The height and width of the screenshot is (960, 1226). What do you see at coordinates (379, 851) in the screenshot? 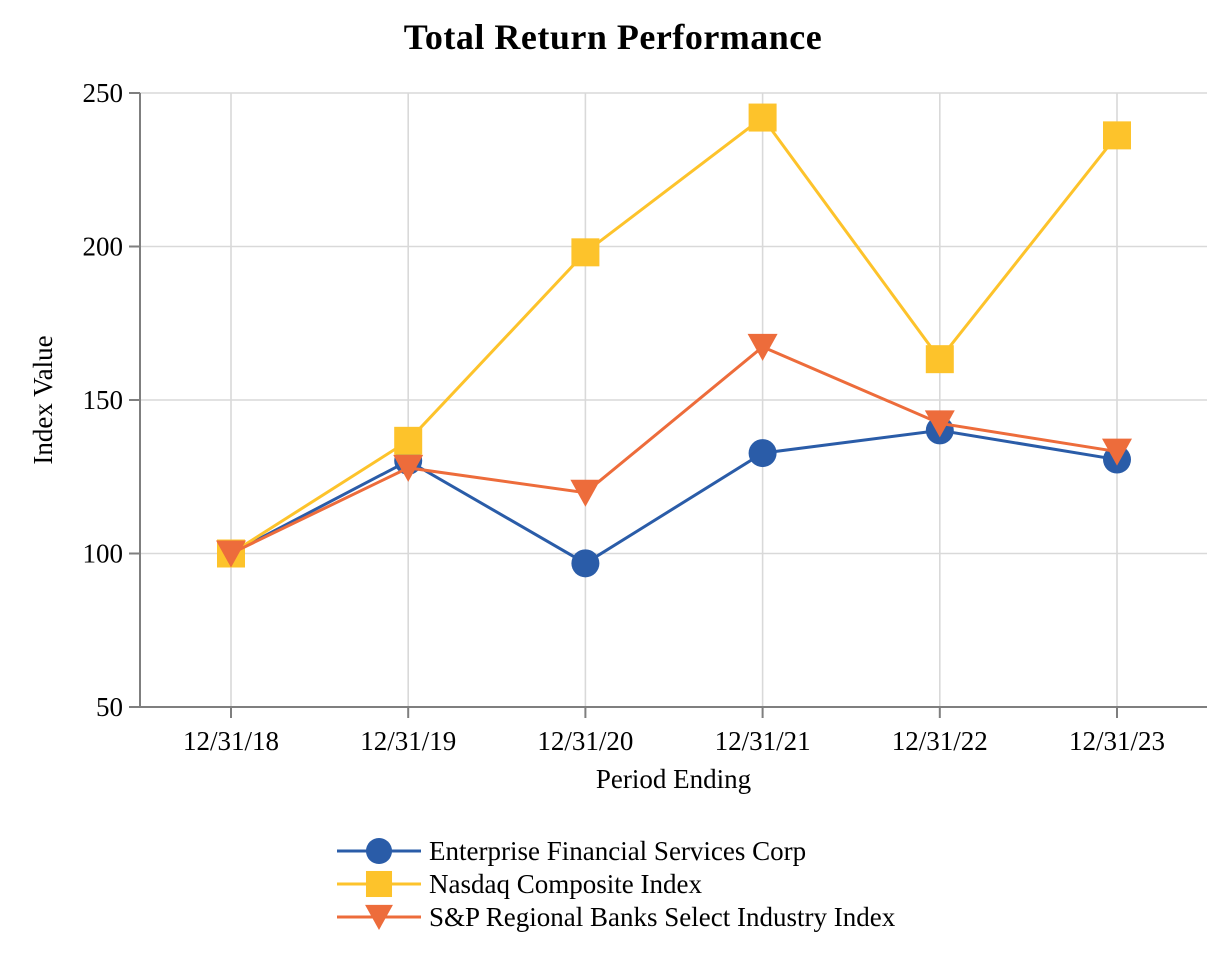
I see `legend-circle-icon` at bounding box center [379, 851].